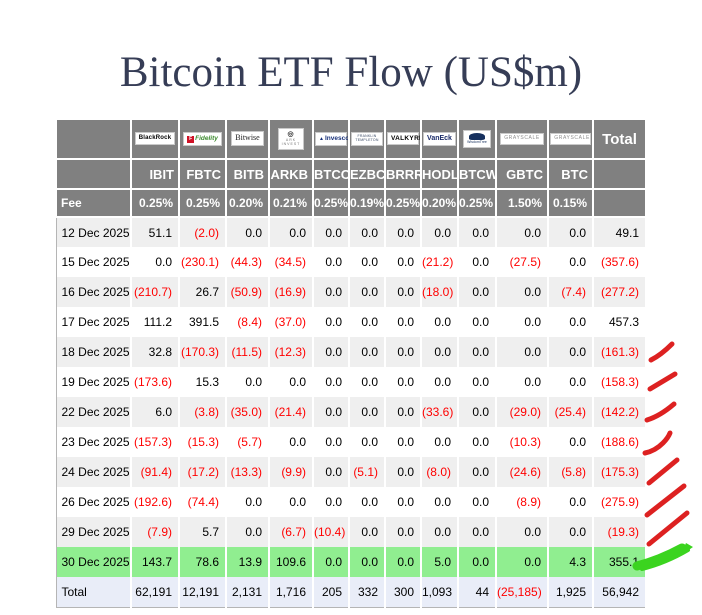 The height and width of the screenshot is (615, 702). What do you see at coordinates (155, 292) in the screenshot?
I see `flow-value-ibit: (210.7)` at bounding box center [155, 292].